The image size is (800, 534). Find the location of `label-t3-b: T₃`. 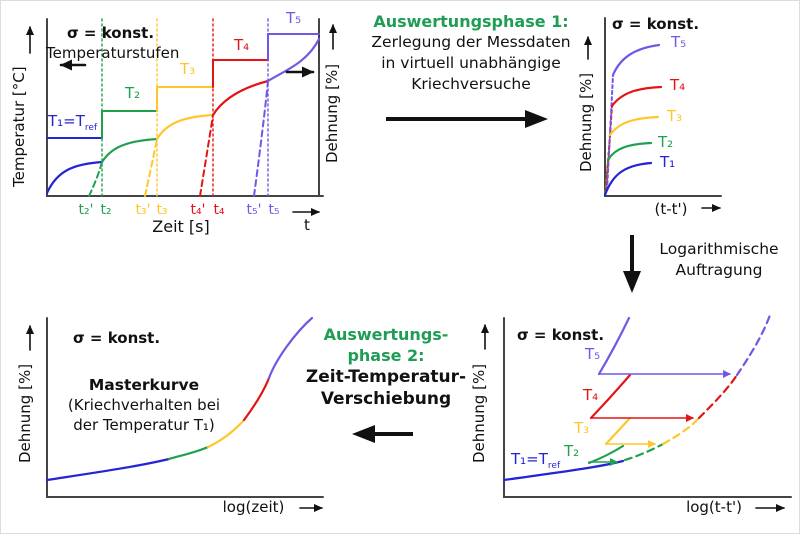

label-t3-b: T₃ is located at coordinates (675, 116).